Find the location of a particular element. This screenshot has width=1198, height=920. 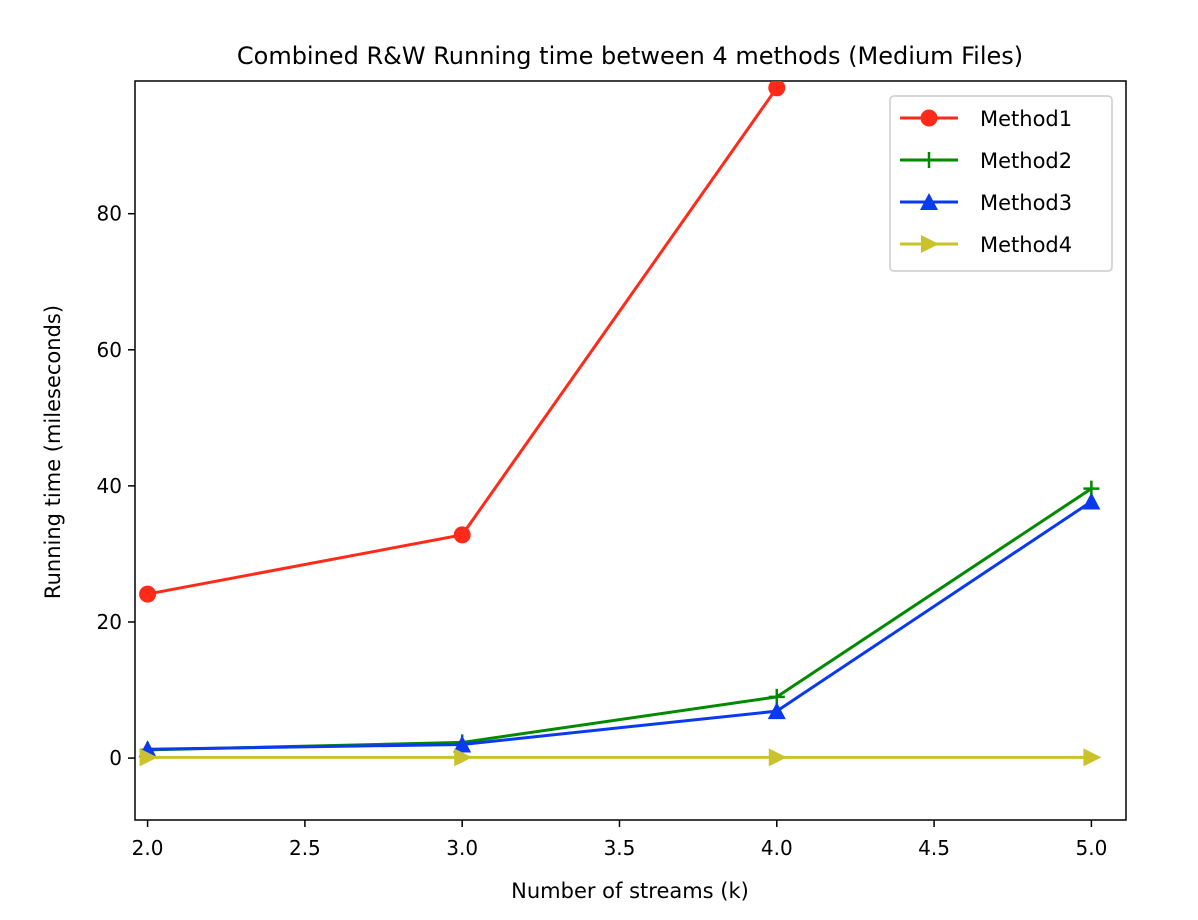

x-tick-label: 4.5 is located at coordinates (934, 848).